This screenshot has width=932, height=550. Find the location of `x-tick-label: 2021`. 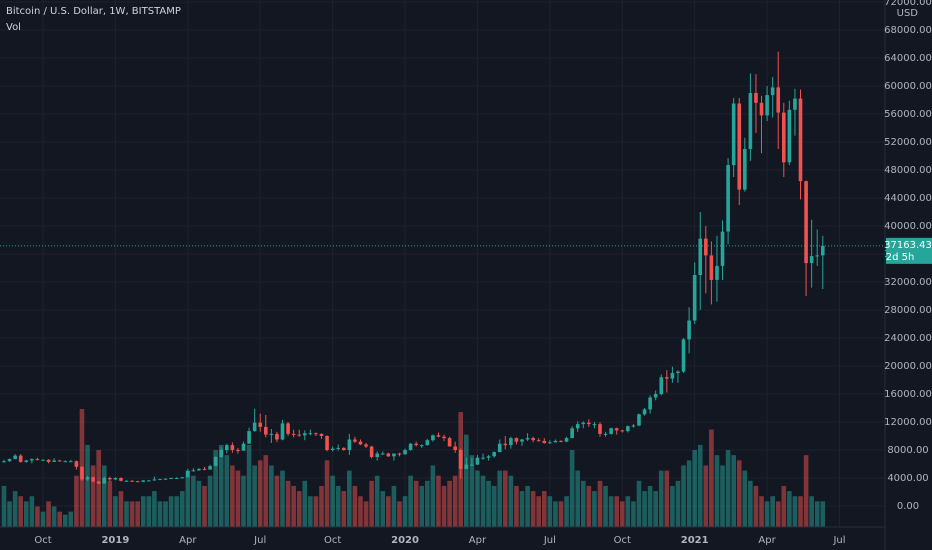

x-tick-label: 2021 is located at coordinates (695, 540).